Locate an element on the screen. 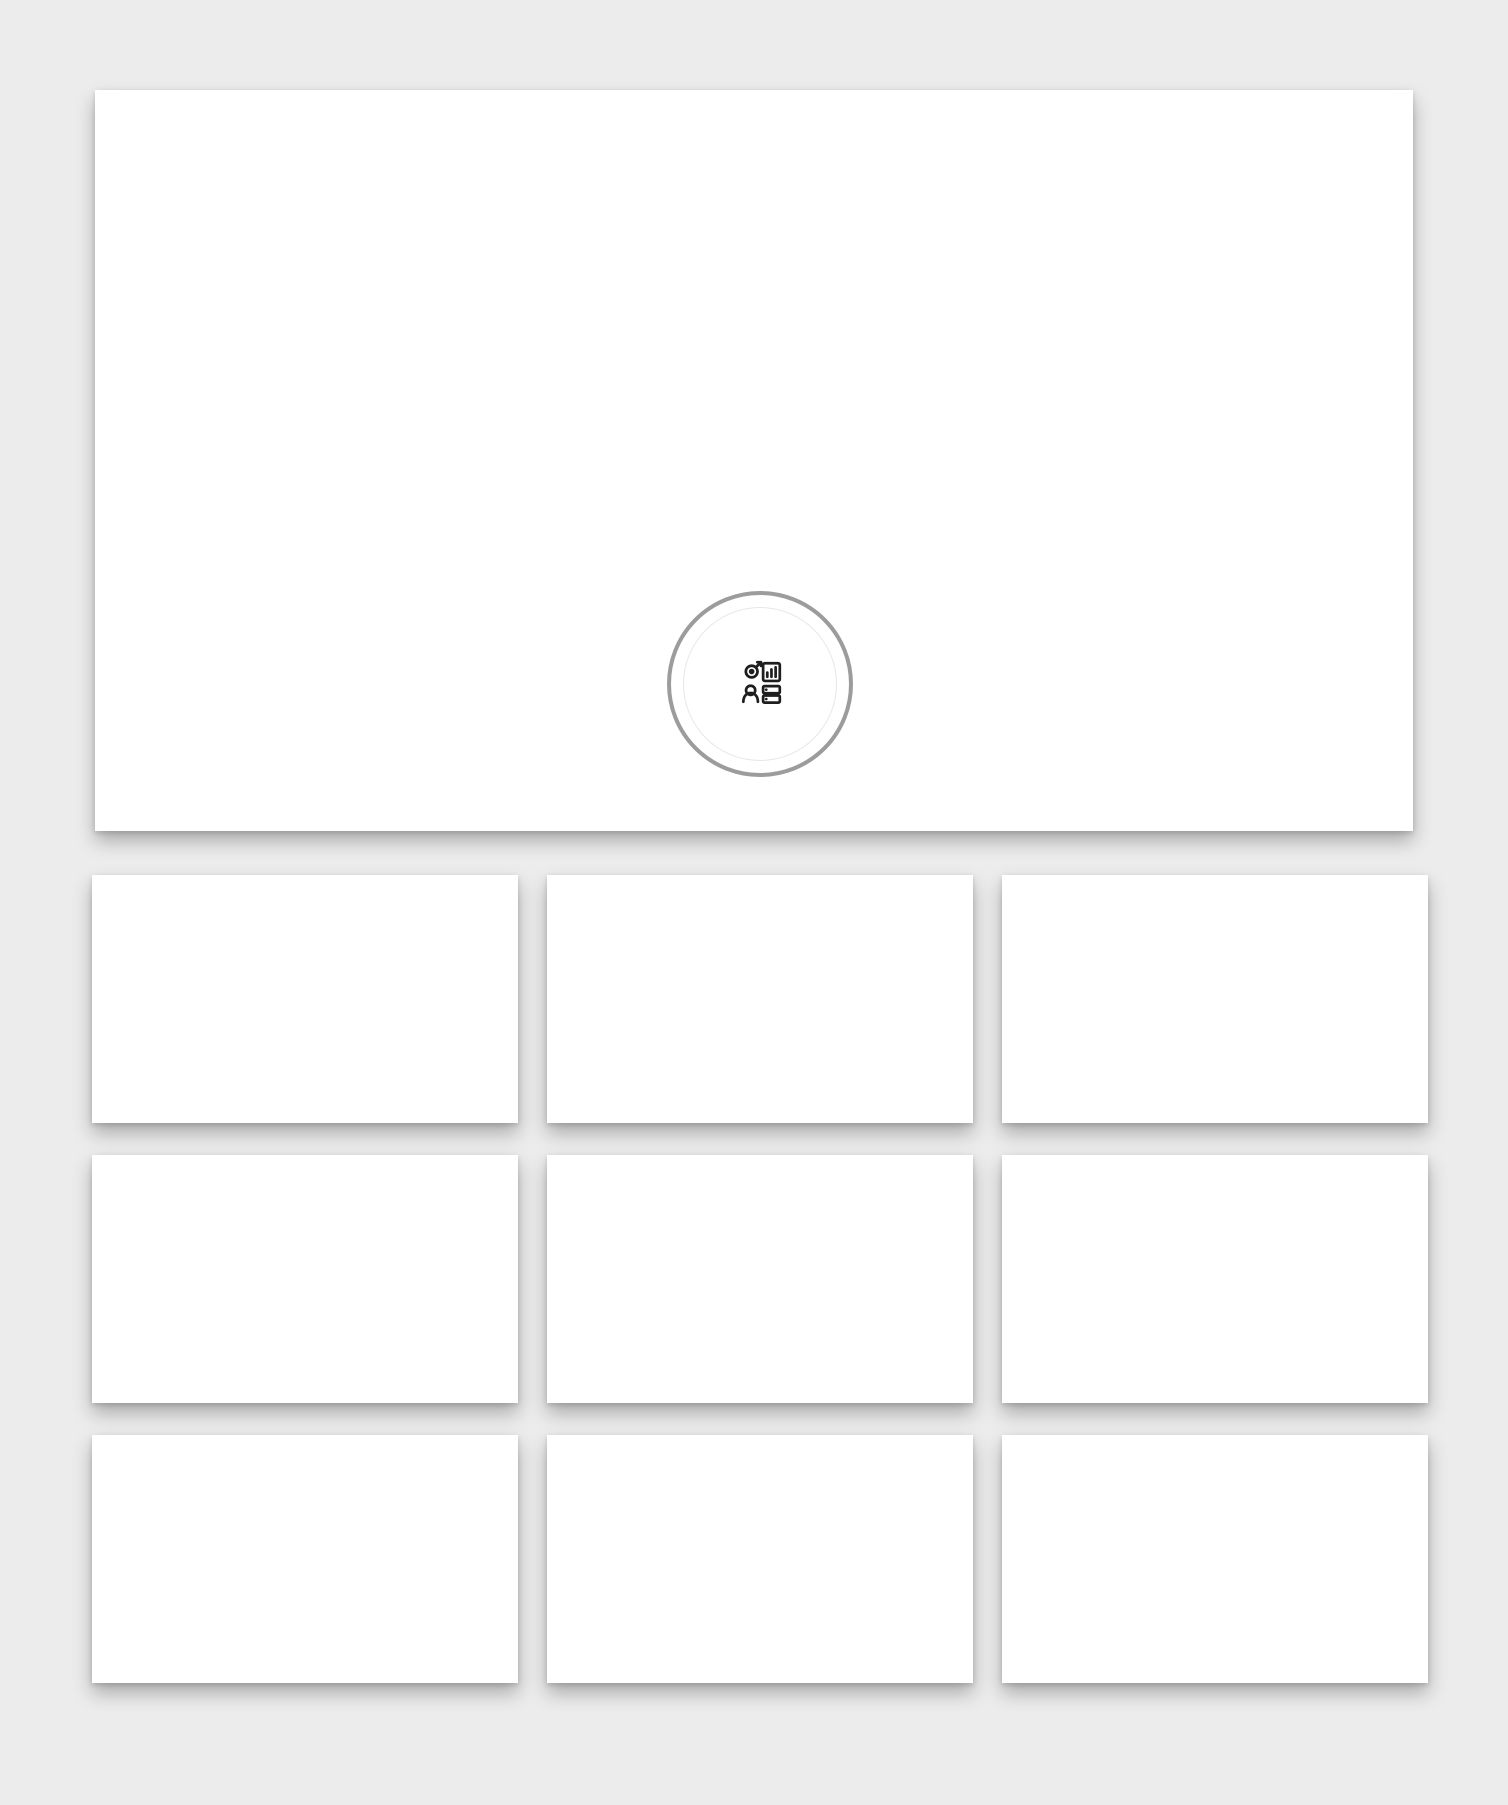 The height and width of the screenshot is (1805, 1508). slide-thumbnail-quadrant-matrix is located at coordinates (760, 1559).